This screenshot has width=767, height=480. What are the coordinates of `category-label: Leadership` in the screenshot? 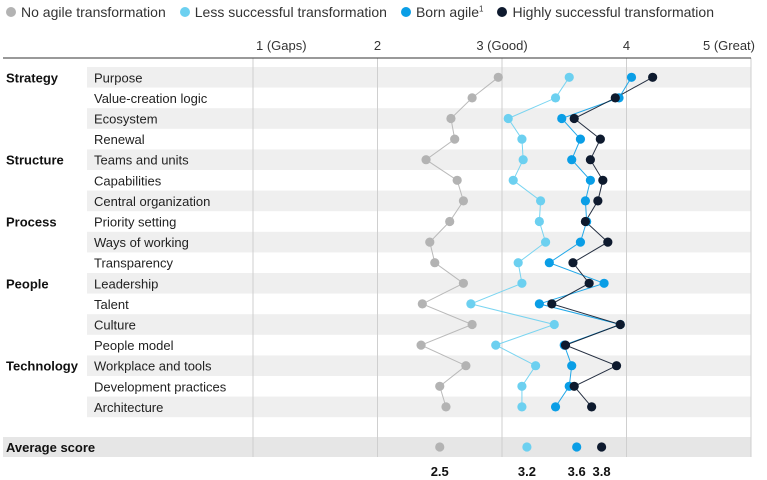 It's located at (126, 283).